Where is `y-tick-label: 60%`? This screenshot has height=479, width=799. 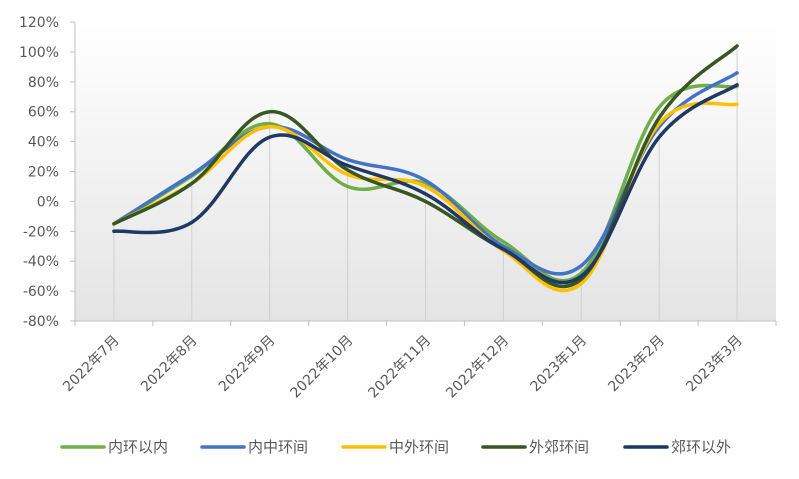 y-tick-label: 60% is located at coordinates (43, 113).